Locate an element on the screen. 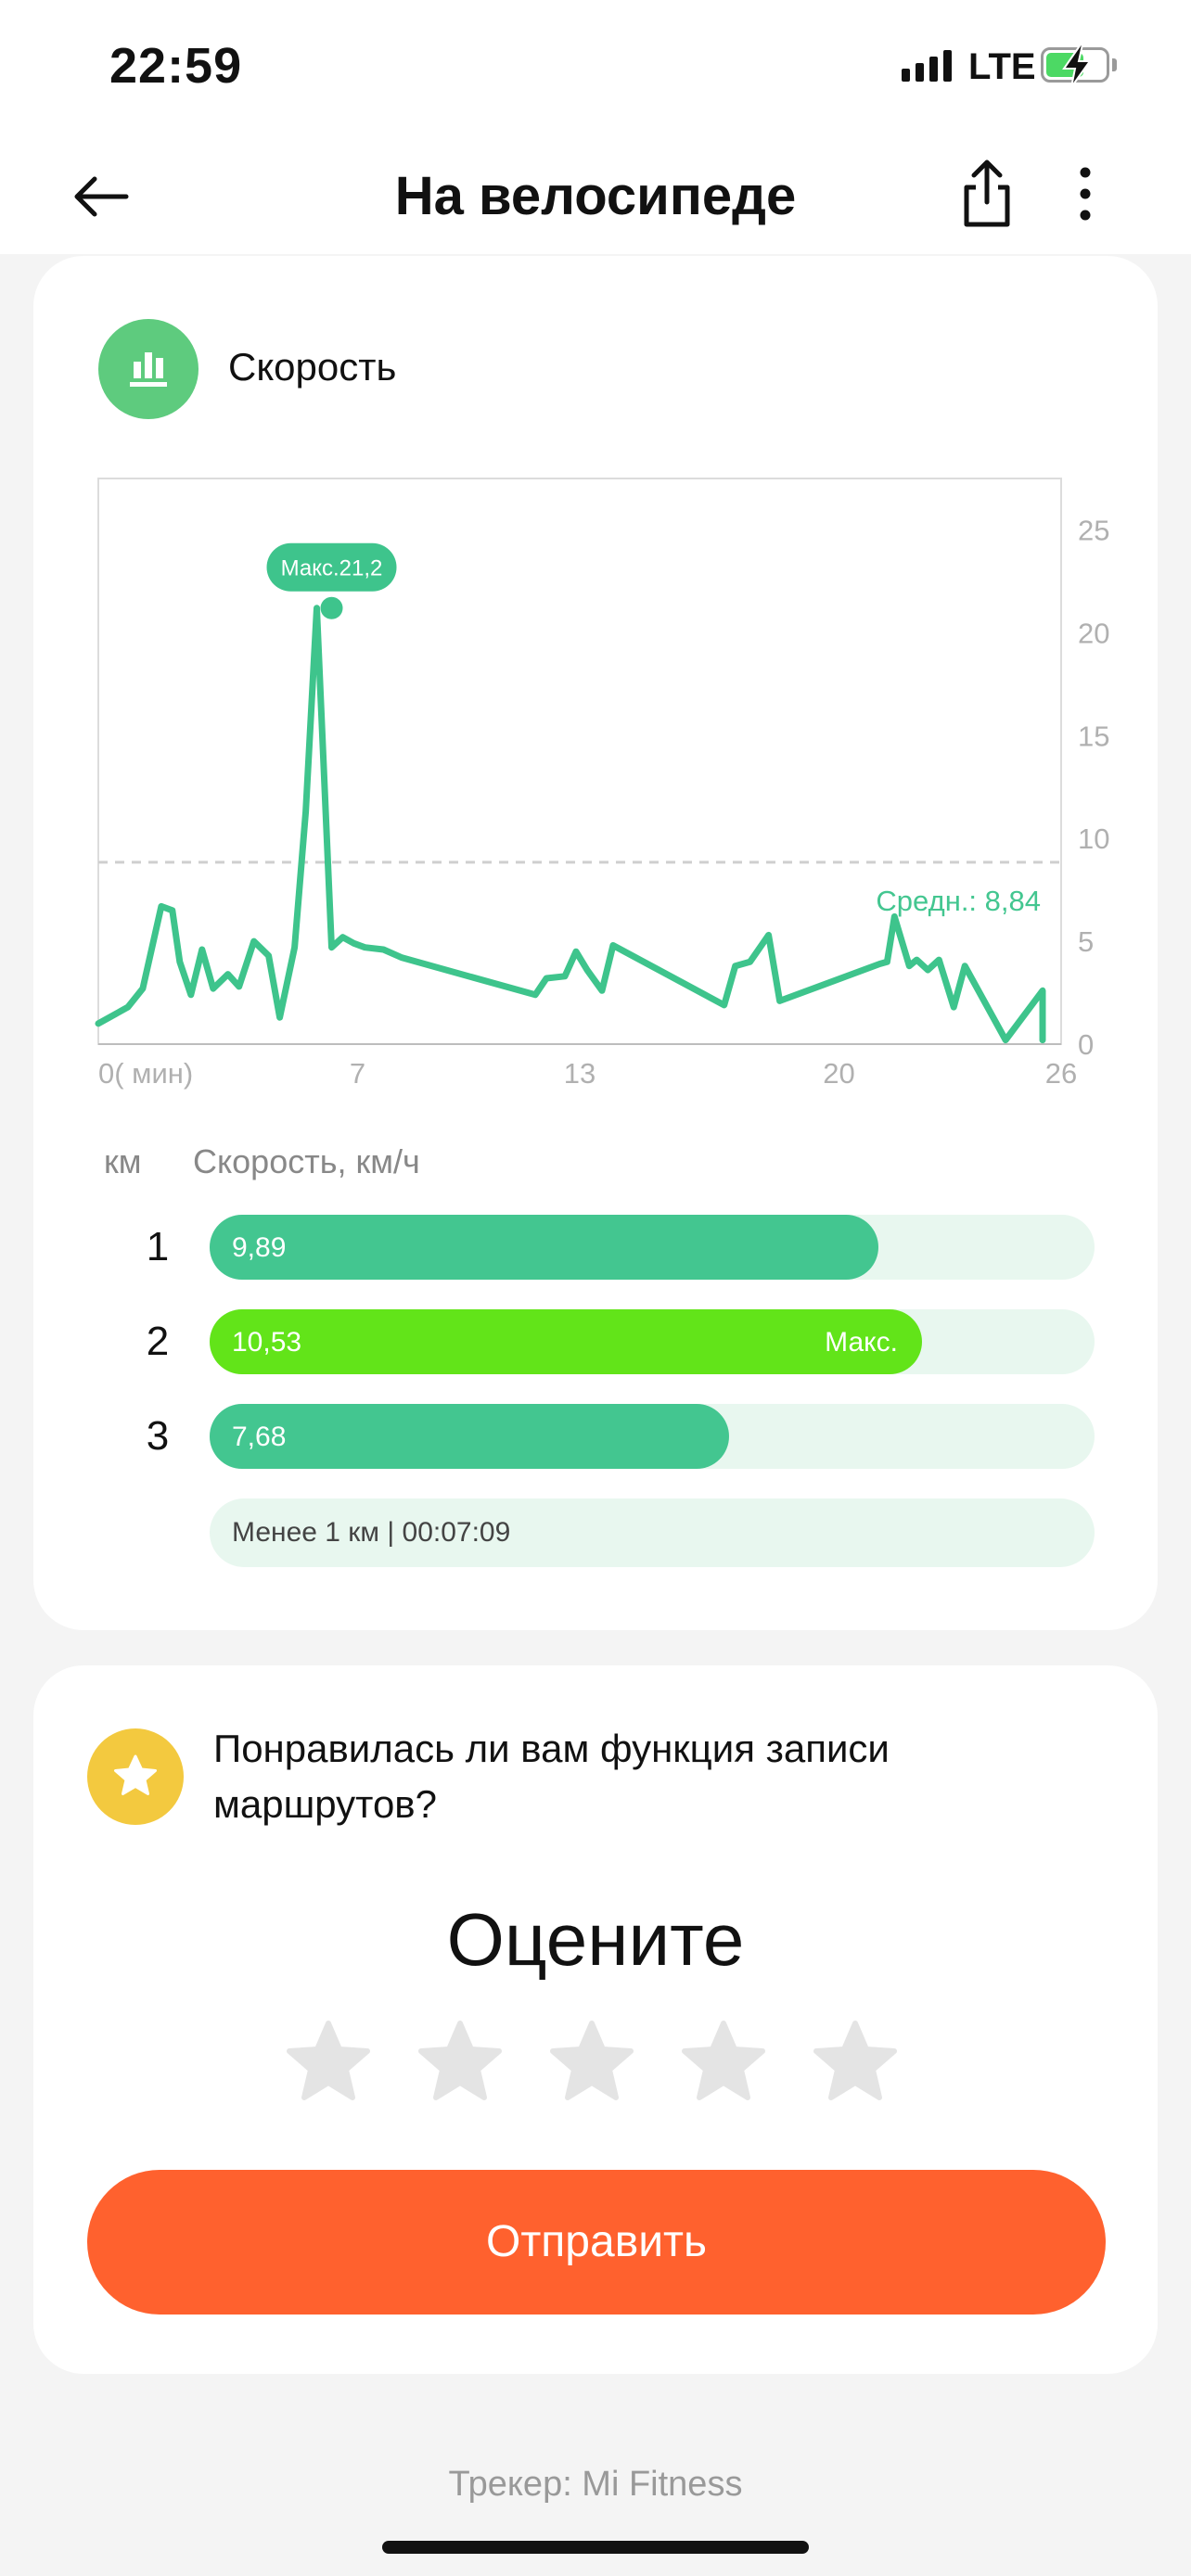 This screenshot has width=1191, height=2576. page-title: На велосипеде is located at coordinates (595, 196).